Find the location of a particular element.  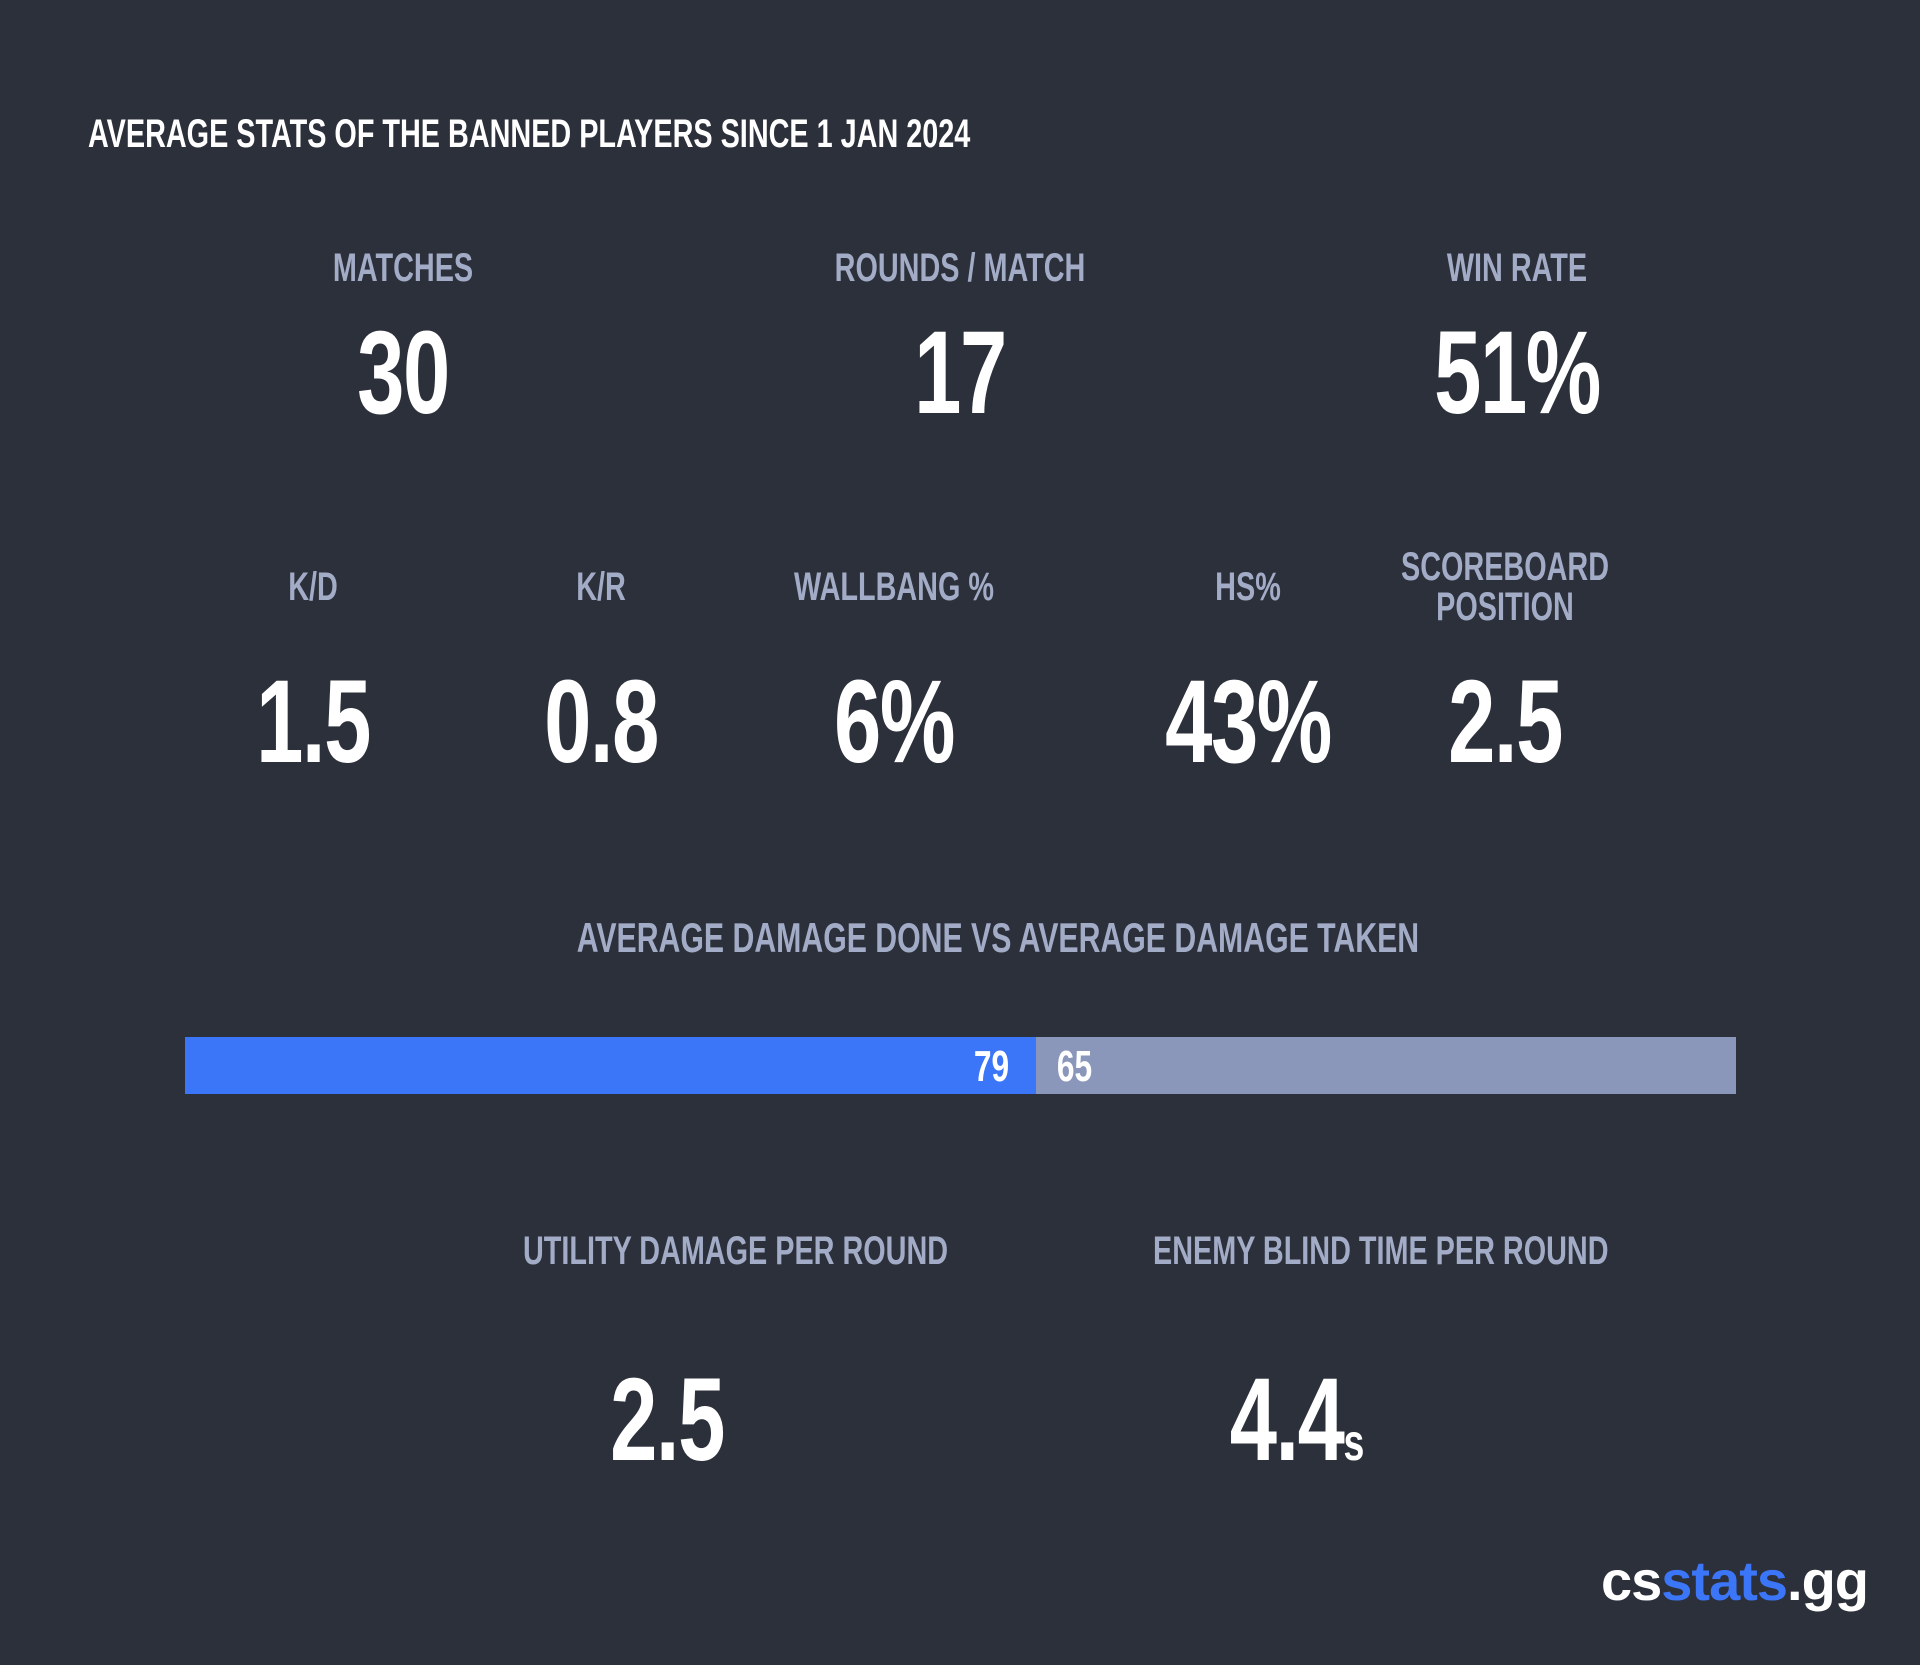

stat-rounds-per-match: ROUNDS / MATCH 17 is located at coordinates (960, 340).